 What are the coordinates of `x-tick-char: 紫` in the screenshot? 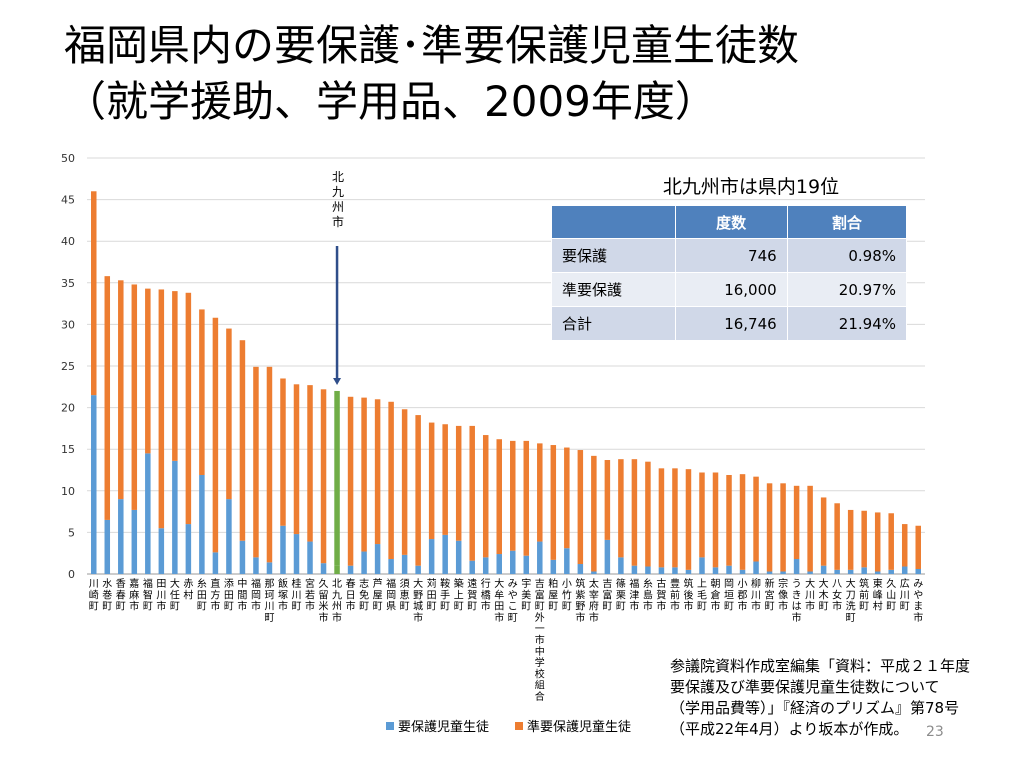 It's located at (580, 595).